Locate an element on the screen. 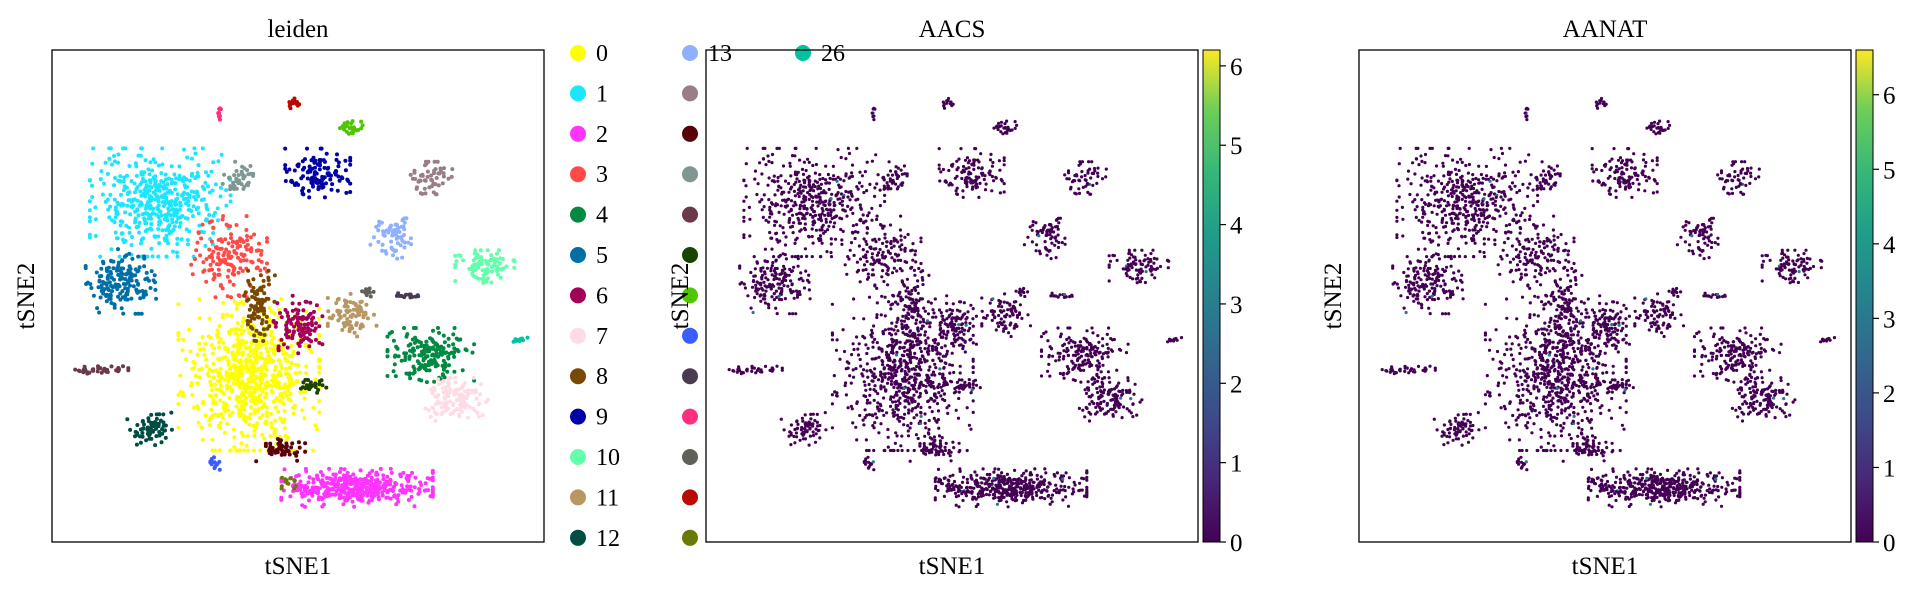 The width and height of the screenshot is (1919, 595). leiden-xlabel: tSNE1 is located at coordinates (298, 566).